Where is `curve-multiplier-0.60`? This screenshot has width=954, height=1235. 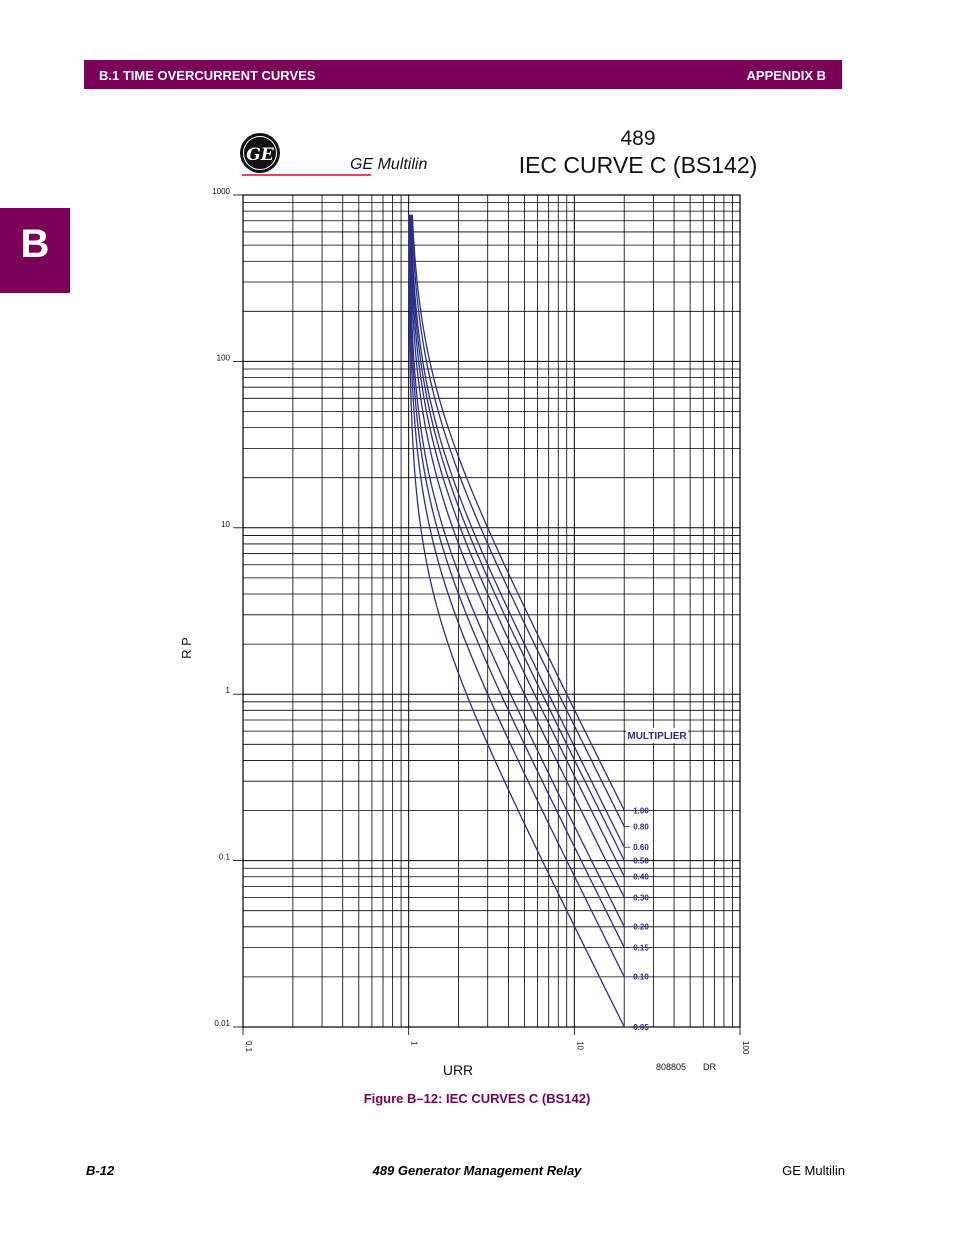 curve-multiplier-0.60 is located at coordinates (517, 531).